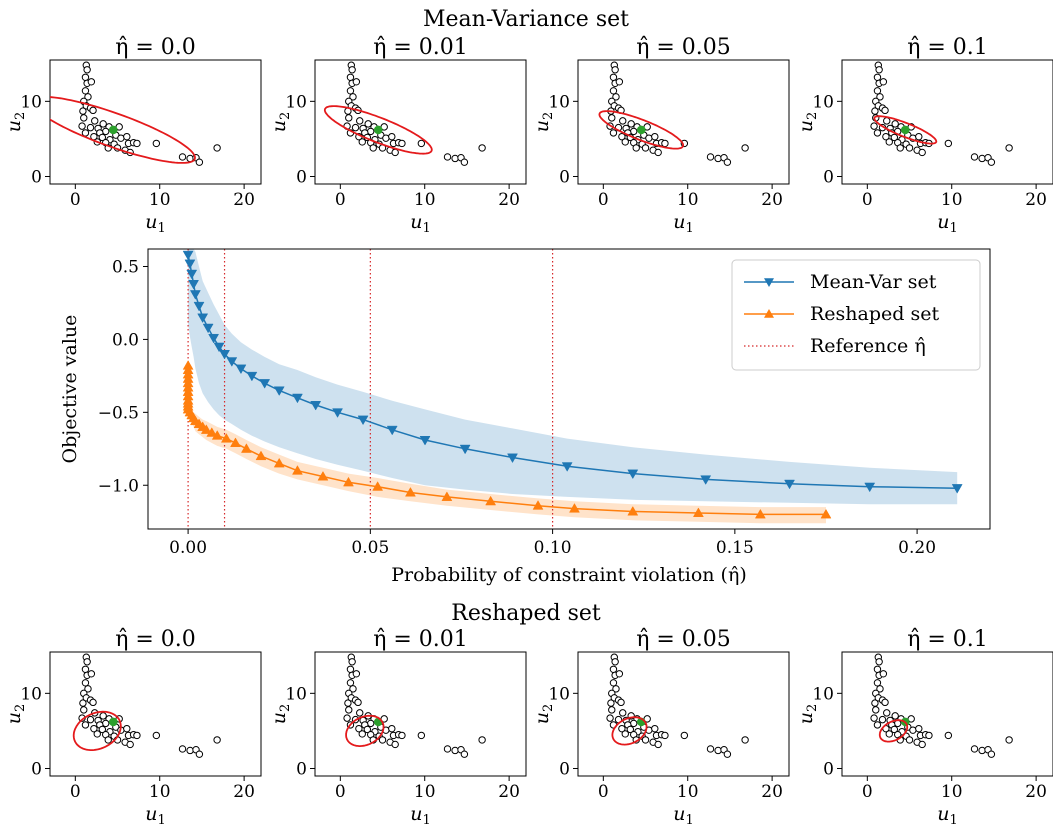  I want to click on legend-label-reshaped: Reshaped set, so click(874, 314).